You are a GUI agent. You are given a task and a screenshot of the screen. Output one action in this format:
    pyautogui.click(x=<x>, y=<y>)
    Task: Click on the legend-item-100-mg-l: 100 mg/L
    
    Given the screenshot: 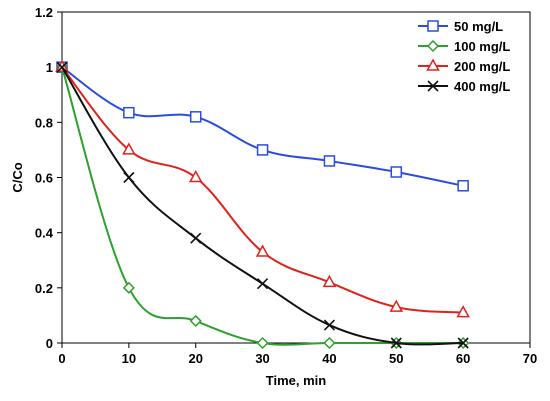 What is the action you would take?
    pyautogui.click(x=464, y=46)
    